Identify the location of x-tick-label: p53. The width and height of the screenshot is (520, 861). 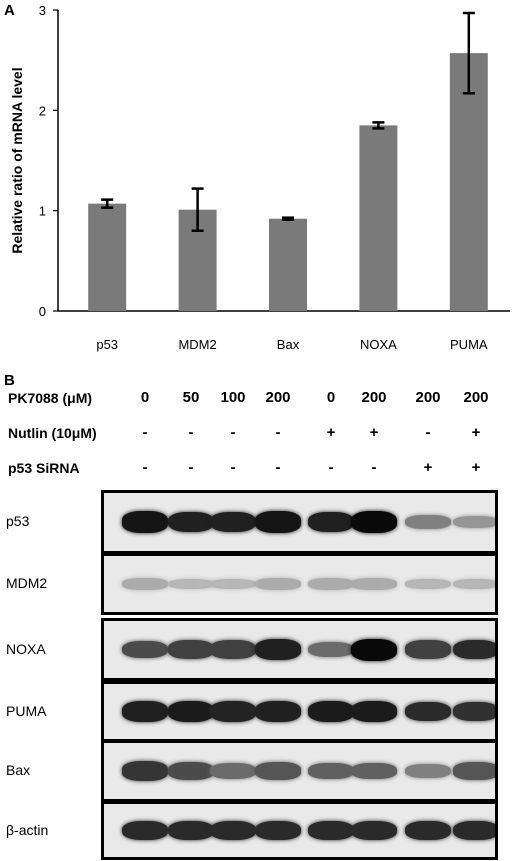
(107, 344).